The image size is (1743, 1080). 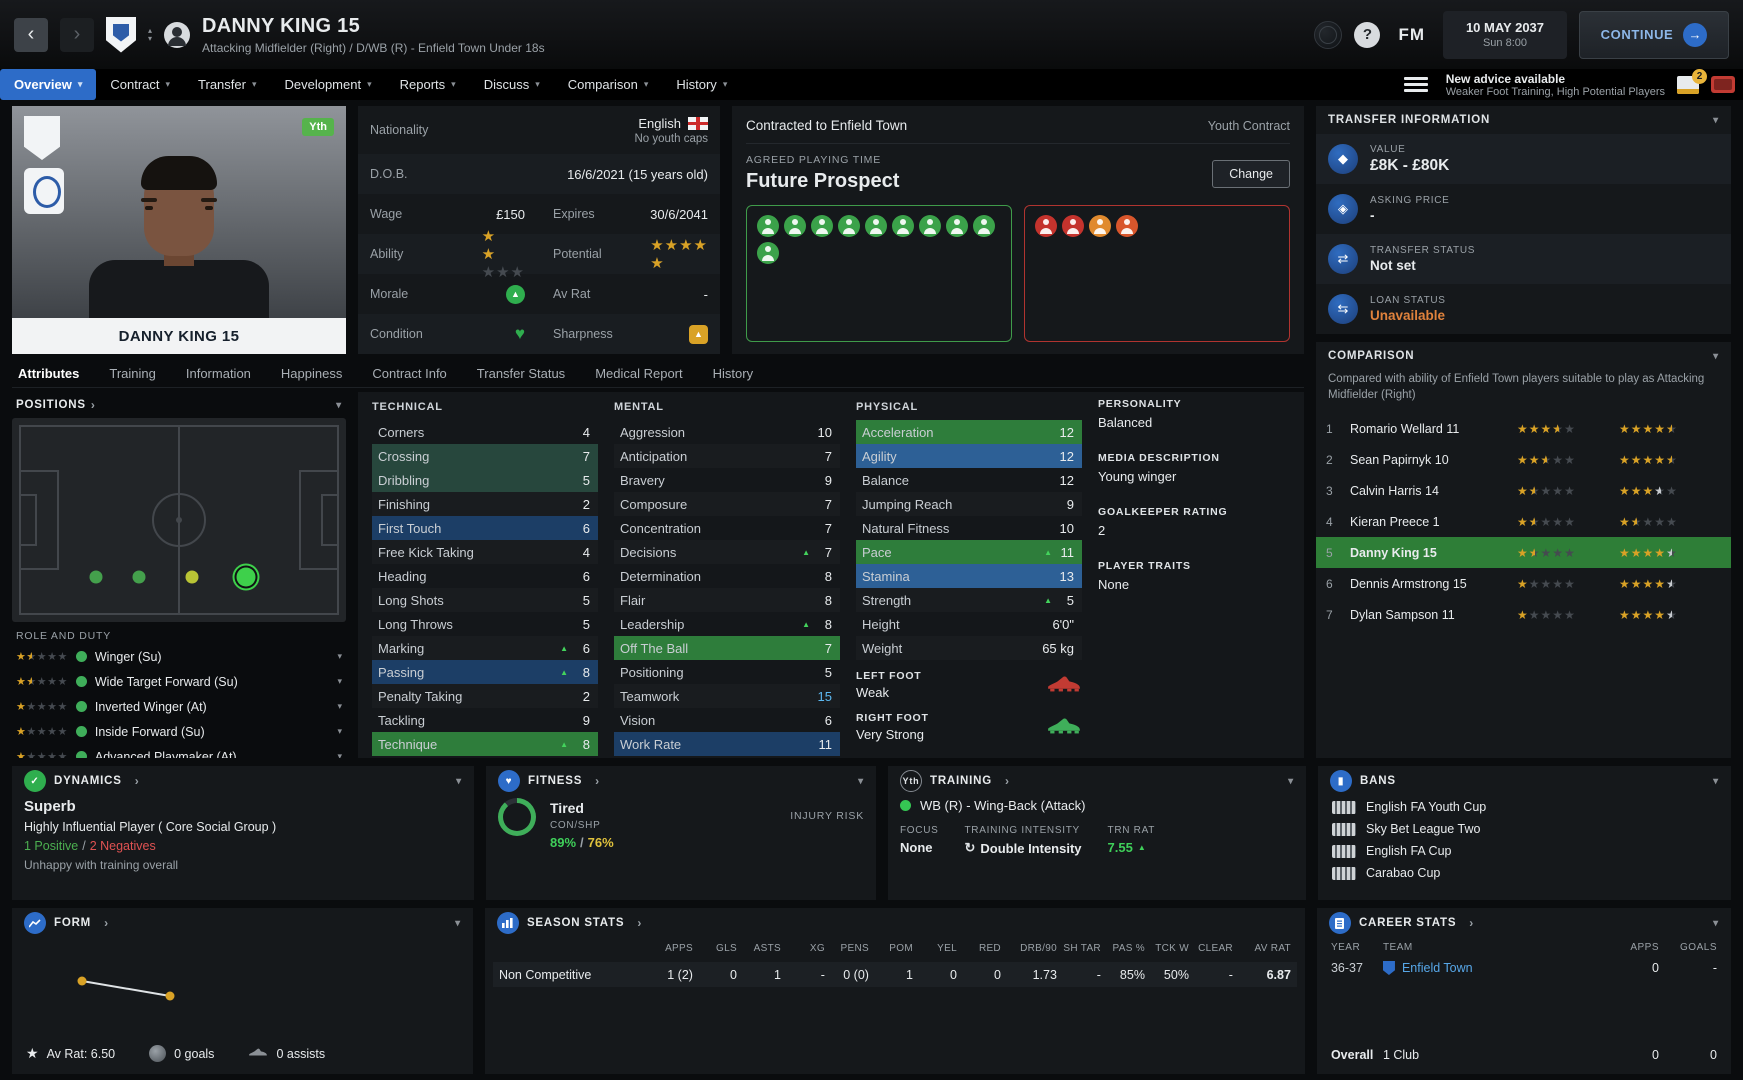 I want to click on menu-icon, so click(x=1416, y=84).